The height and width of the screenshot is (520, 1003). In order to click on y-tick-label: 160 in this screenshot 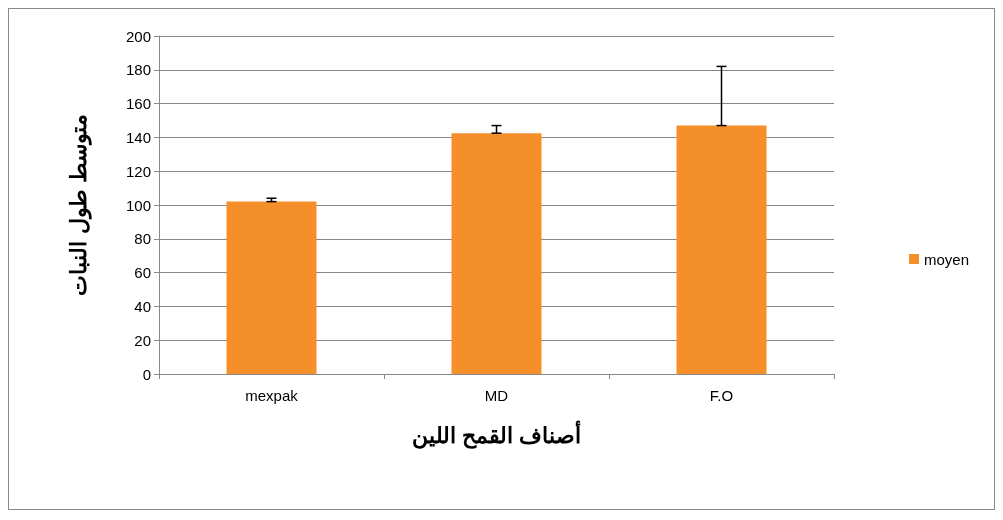, I will do `click(138, 104)`.